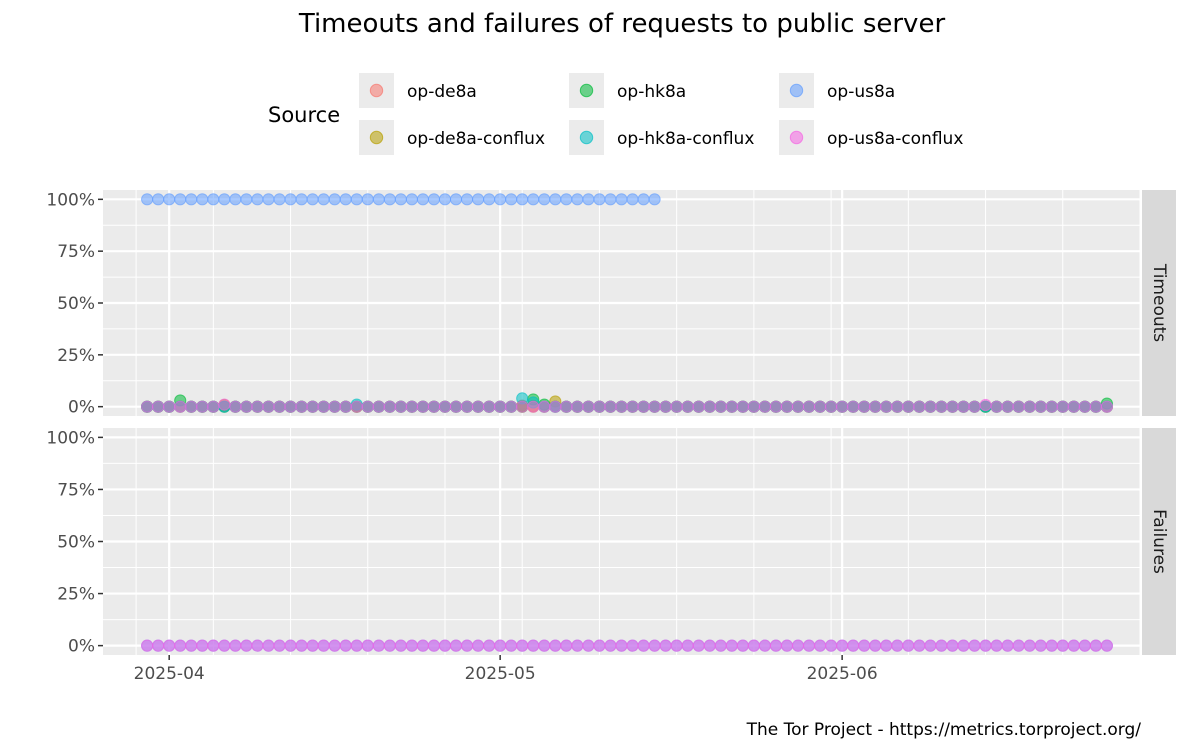 The height and width of the screenshot is (754, 1200). I want to click on y-tick-label: 100%, so click(70, 200).